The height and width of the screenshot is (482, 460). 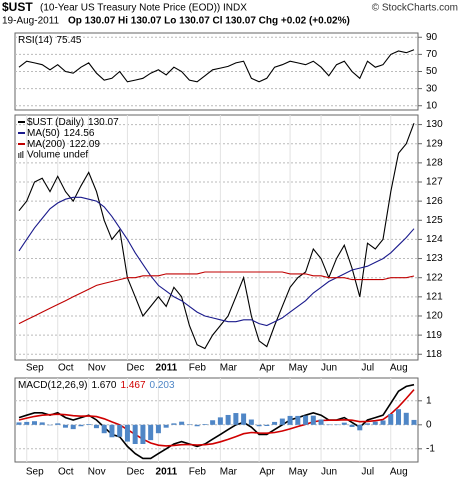 What do you see at coordinates (79, 133) in the screenshot?
I see `legend-value: 124.56` at bounding box center [79, 133].